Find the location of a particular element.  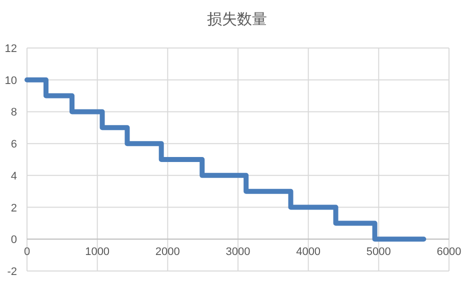

x-tick-label: 5000 is located at coordinates (378, 252).